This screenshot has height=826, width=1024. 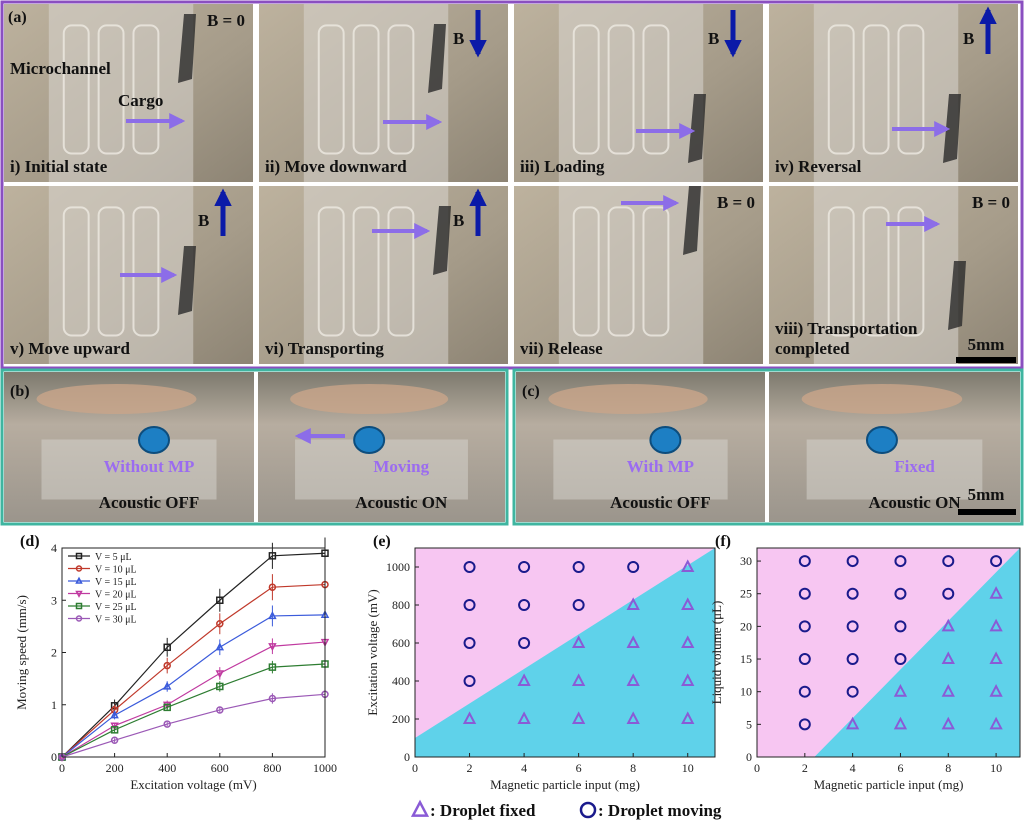 What do you see at coordinates (324, 348) in the screenshot?
I see `caption: vi) Transporting` at bounding box center [324, 348].